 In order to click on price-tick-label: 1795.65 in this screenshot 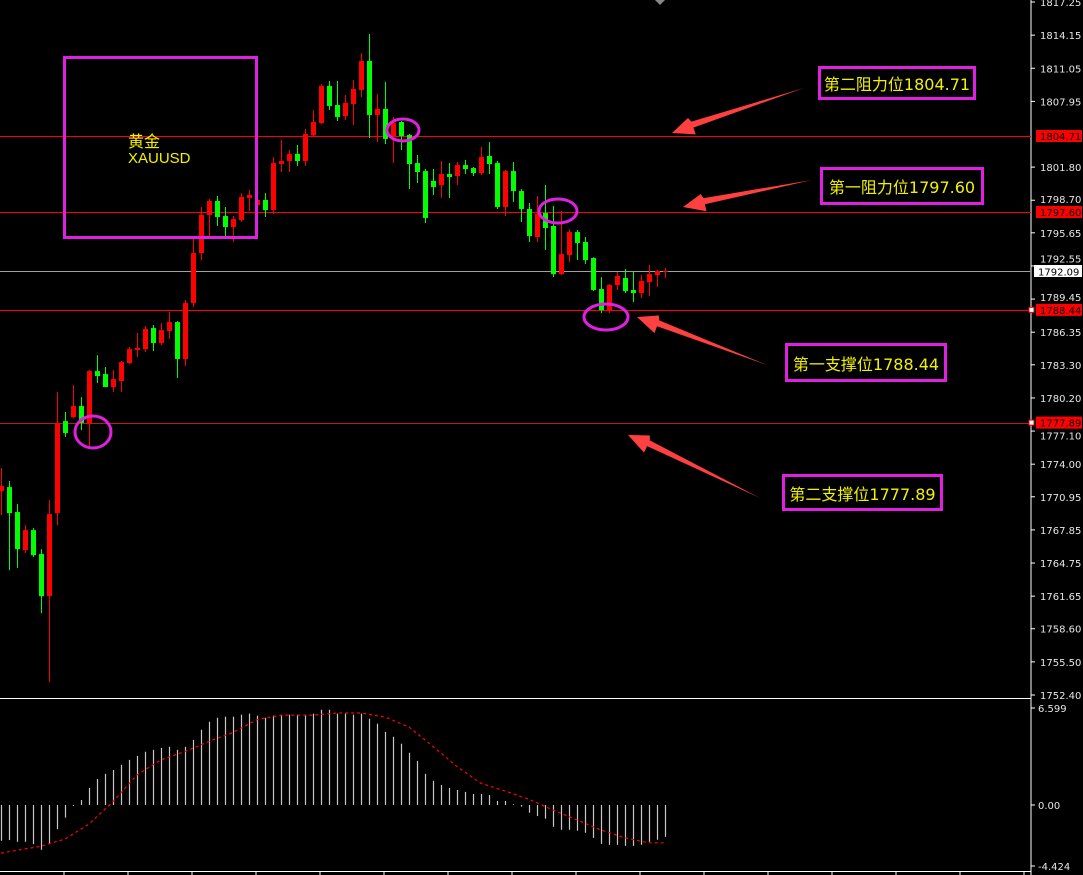, I will do `click(1060, 234)`.